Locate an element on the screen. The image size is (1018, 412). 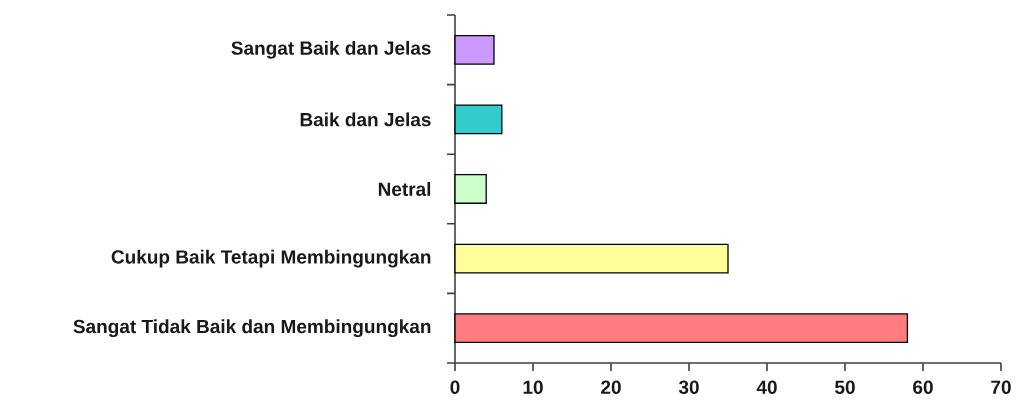
x-tick-label: 30 is located at coordinates (688, 387).